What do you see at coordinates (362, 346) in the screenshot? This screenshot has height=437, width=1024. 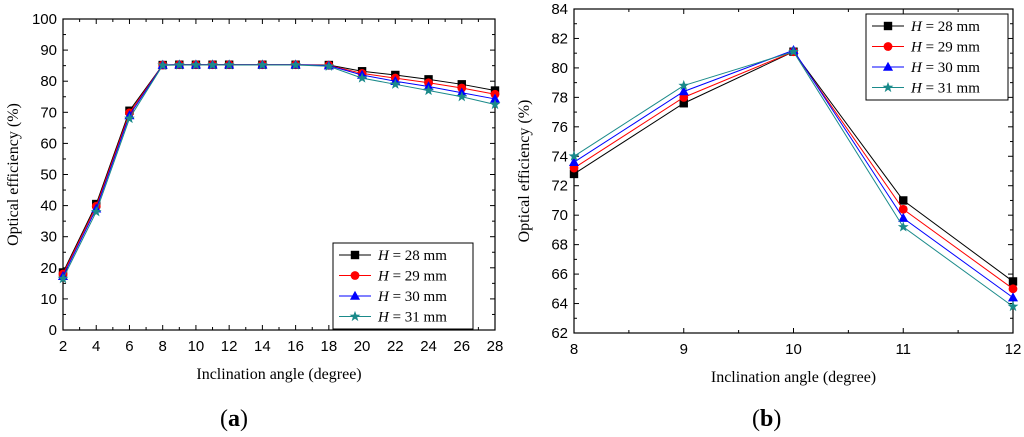 I see `x-tick-label: 20` at bounding box center [362, 346].